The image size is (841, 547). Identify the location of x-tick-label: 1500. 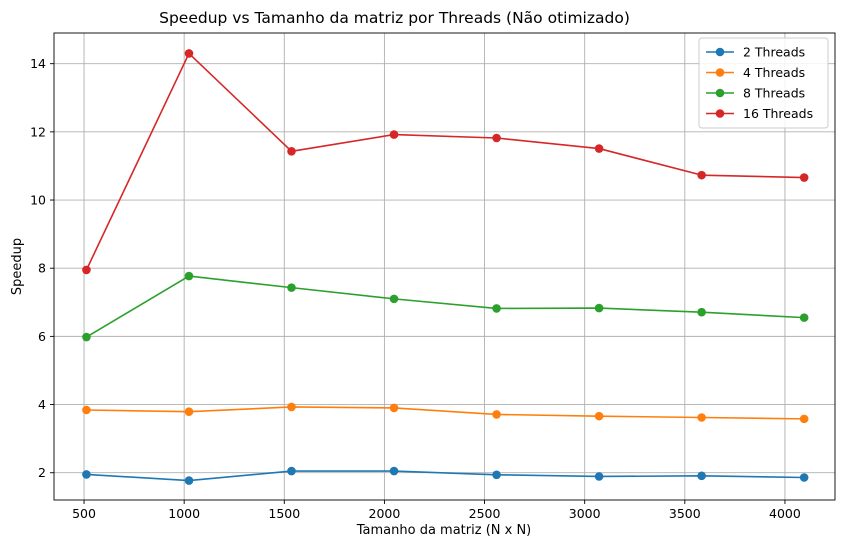
(284, 513).